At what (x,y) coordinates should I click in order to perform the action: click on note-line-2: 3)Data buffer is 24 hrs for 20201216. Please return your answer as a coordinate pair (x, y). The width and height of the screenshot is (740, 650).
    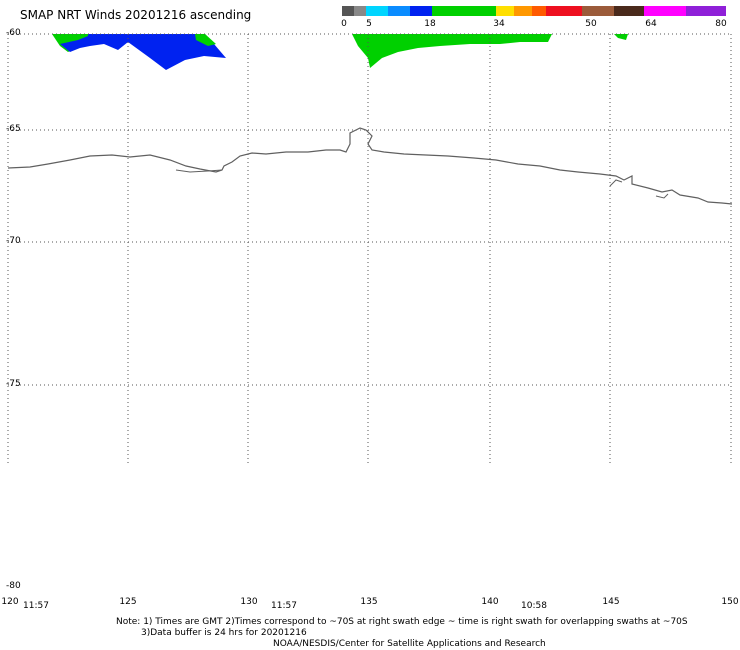
    Looking at the image, I should click on (224, 633).